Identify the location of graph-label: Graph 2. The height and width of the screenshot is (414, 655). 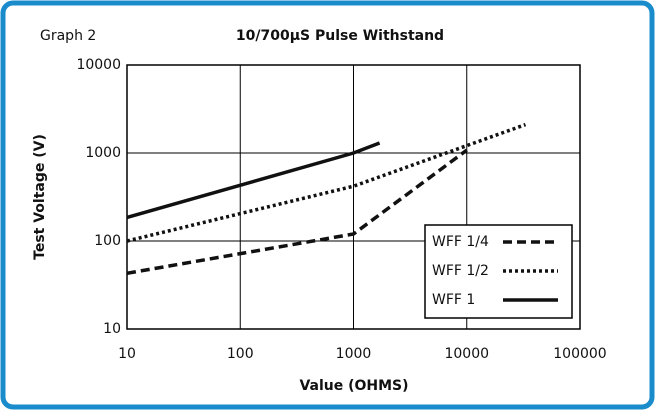
(68, 36).